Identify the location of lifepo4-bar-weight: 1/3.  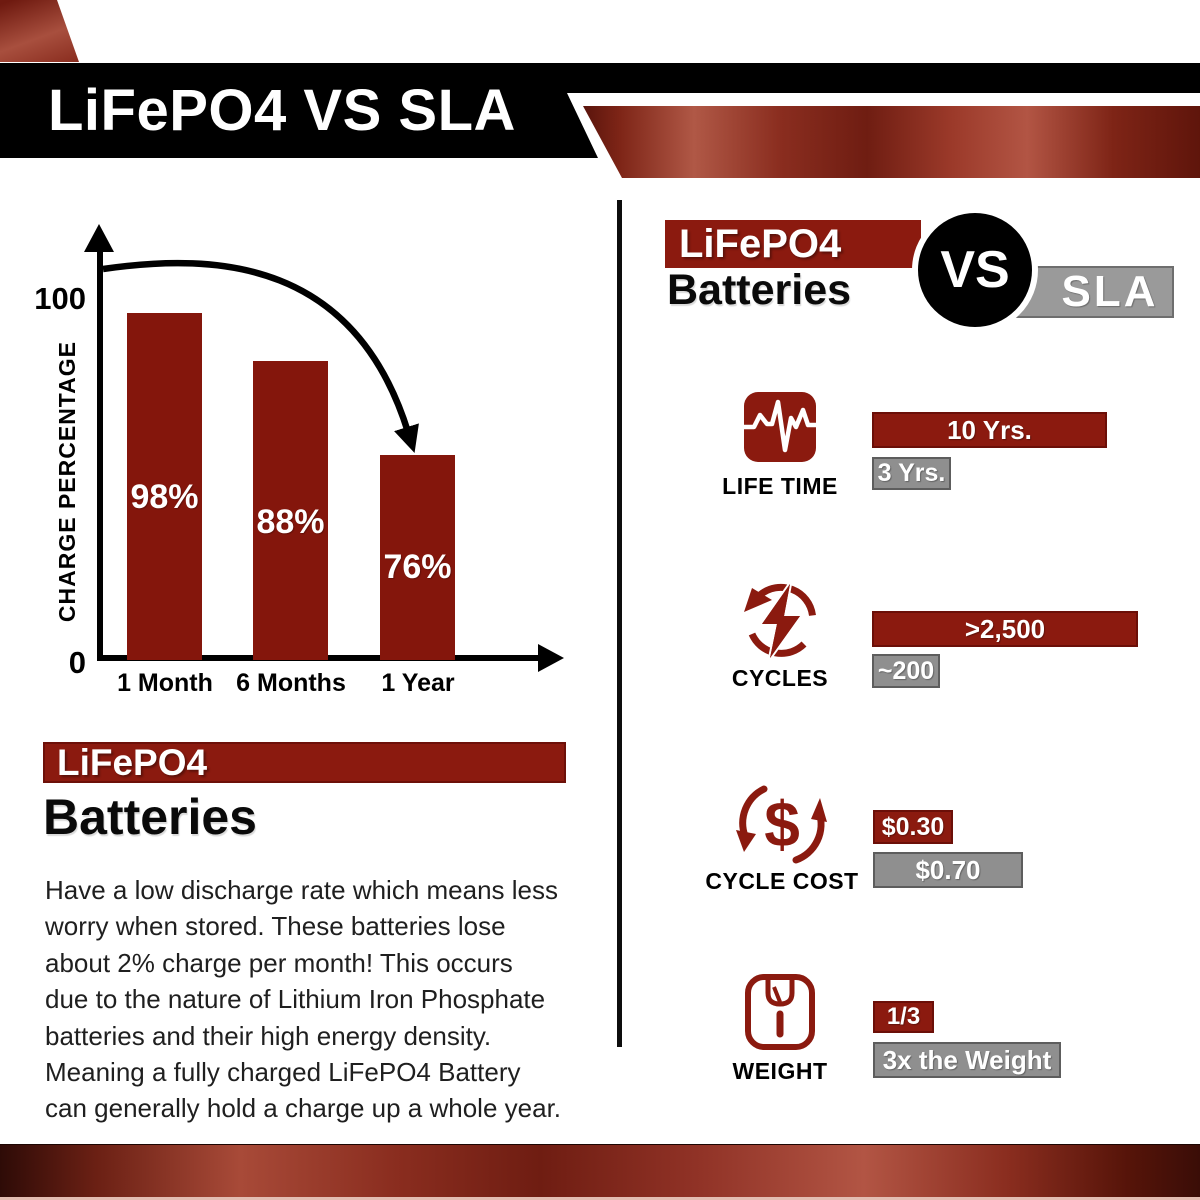
(903, 1017).